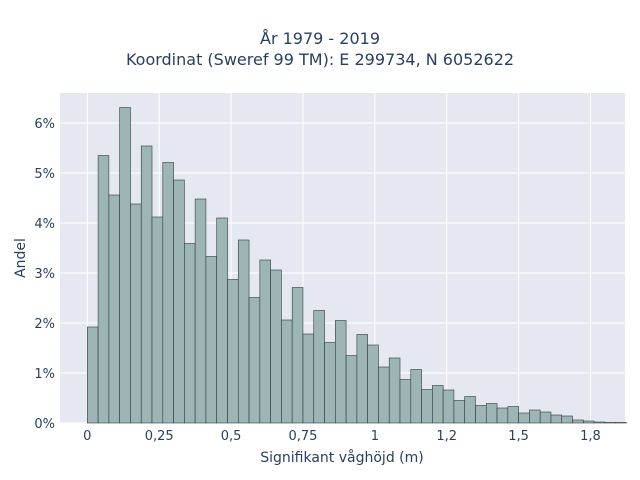 The height and width of the screenshot is (480, 640). Describe the element at coordinates (44, 424) in the screenshot. I see `y-tick-label: 0%` at that location.